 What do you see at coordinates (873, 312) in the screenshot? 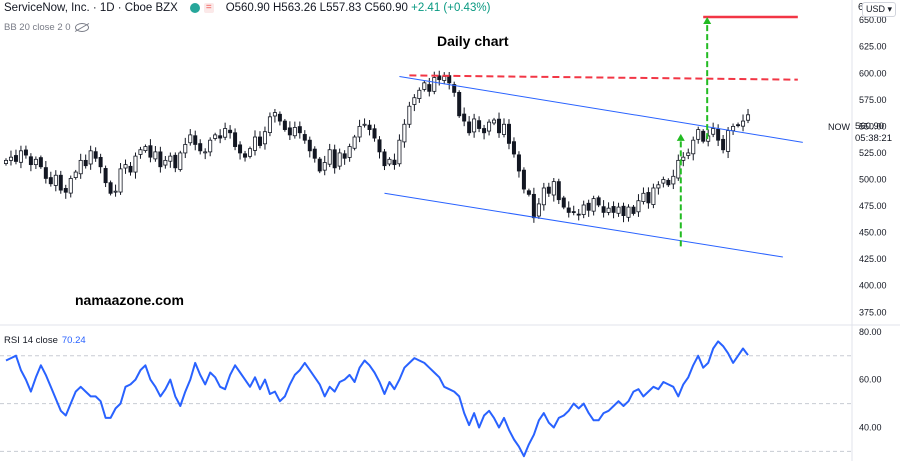
I see `price-tick-label: 375.00` at bounding box center [873, 312].